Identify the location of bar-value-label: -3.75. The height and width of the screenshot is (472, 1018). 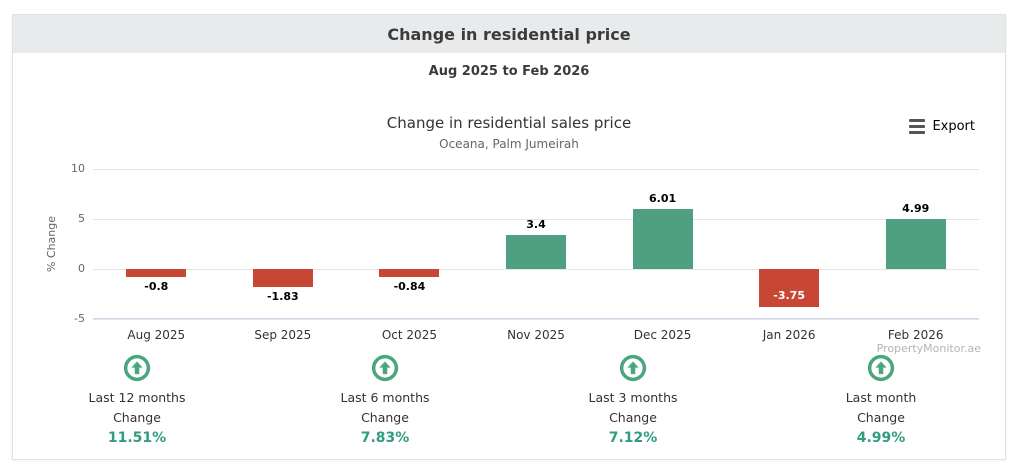
(789, 295).